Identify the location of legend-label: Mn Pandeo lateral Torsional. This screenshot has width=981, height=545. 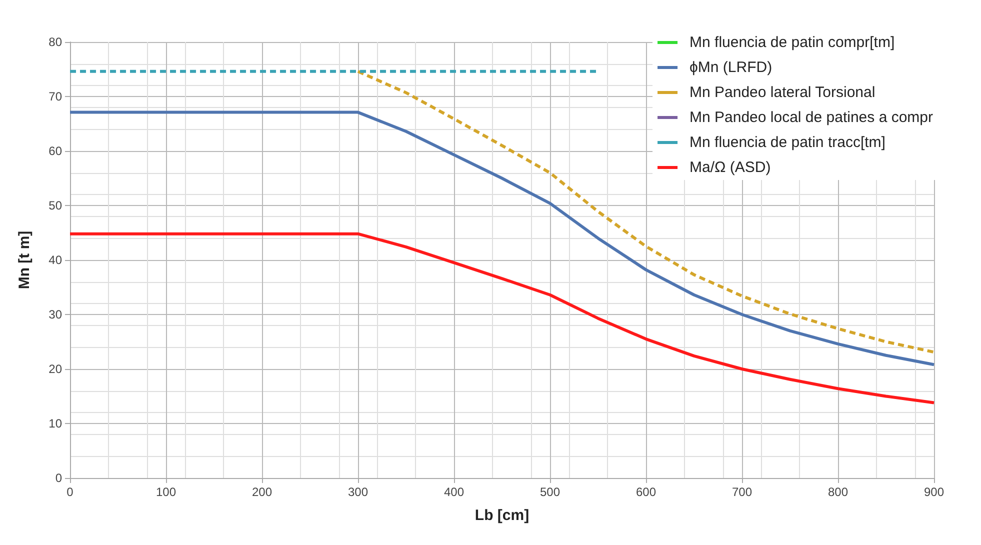
(783, 92).